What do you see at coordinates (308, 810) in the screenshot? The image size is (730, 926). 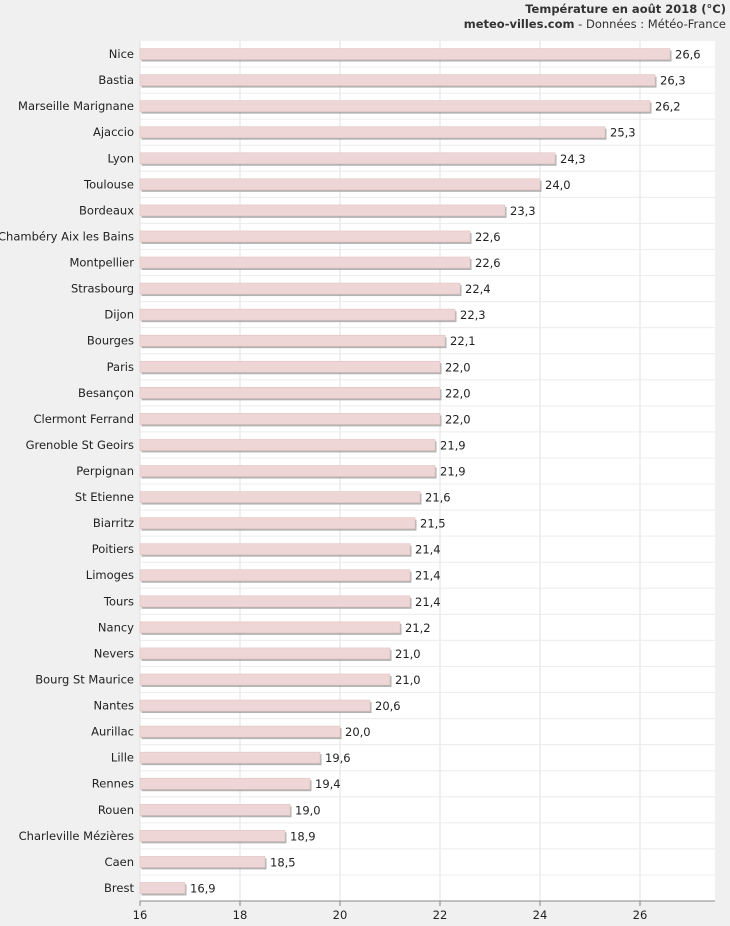 I see `value-label: 19,0` at bounding box center [308, 810].